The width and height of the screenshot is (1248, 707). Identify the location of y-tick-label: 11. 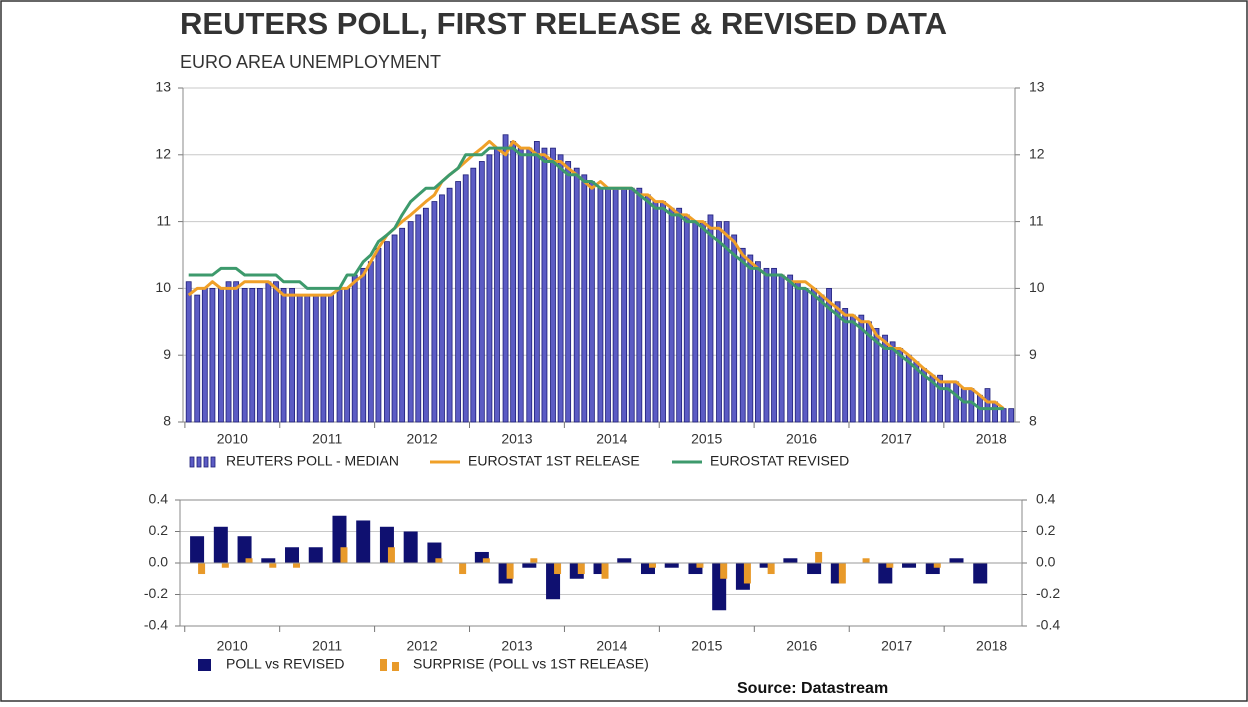
(163, 220).